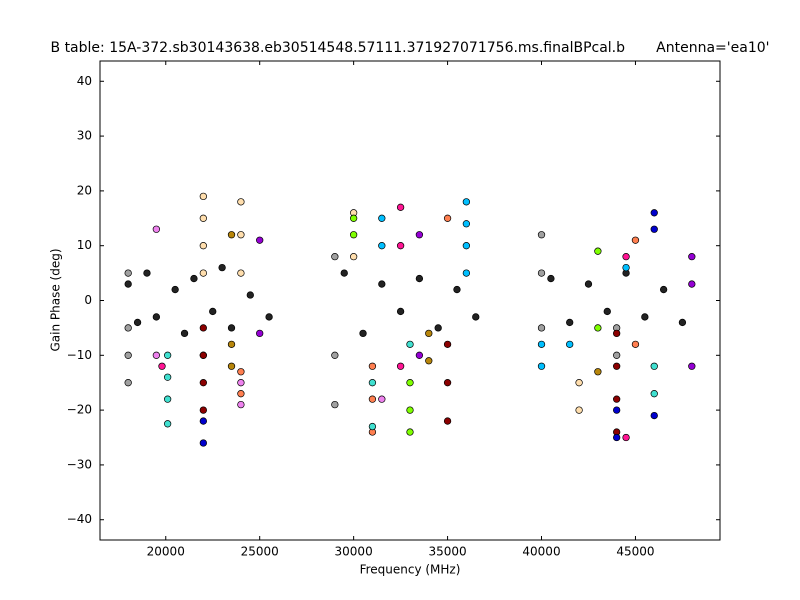  What do you see at coordinates (79, 519) in the screenshot?
I see `y-tick-label: −40` at bounding box center [79, 519].